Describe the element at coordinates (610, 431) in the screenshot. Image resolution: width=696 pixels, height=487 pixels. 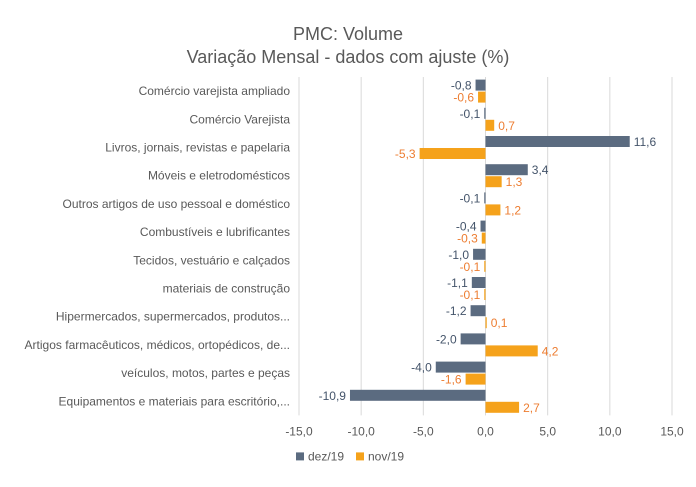
I see `x-tick-label: 10,0` at that location.